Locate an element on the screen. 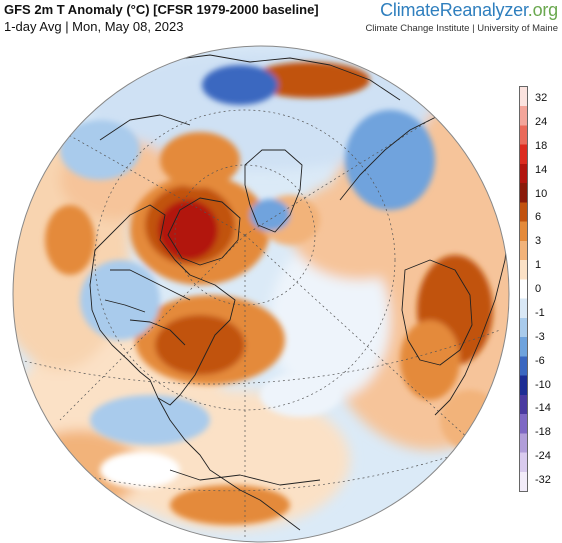 The width and height of the screenshot is (562, 543). legend-tick-label: 14 is located at coordinates (541, 169).